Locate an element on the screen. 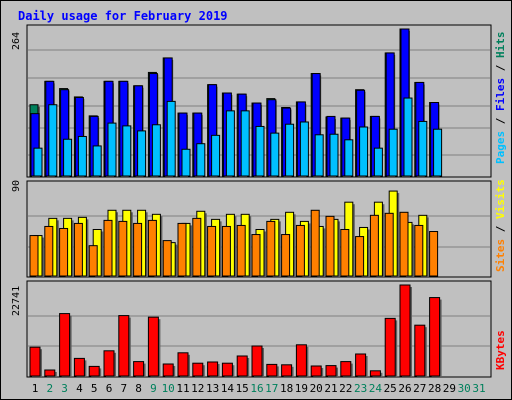  day-label: 12 is located at coordinates (197, 388).